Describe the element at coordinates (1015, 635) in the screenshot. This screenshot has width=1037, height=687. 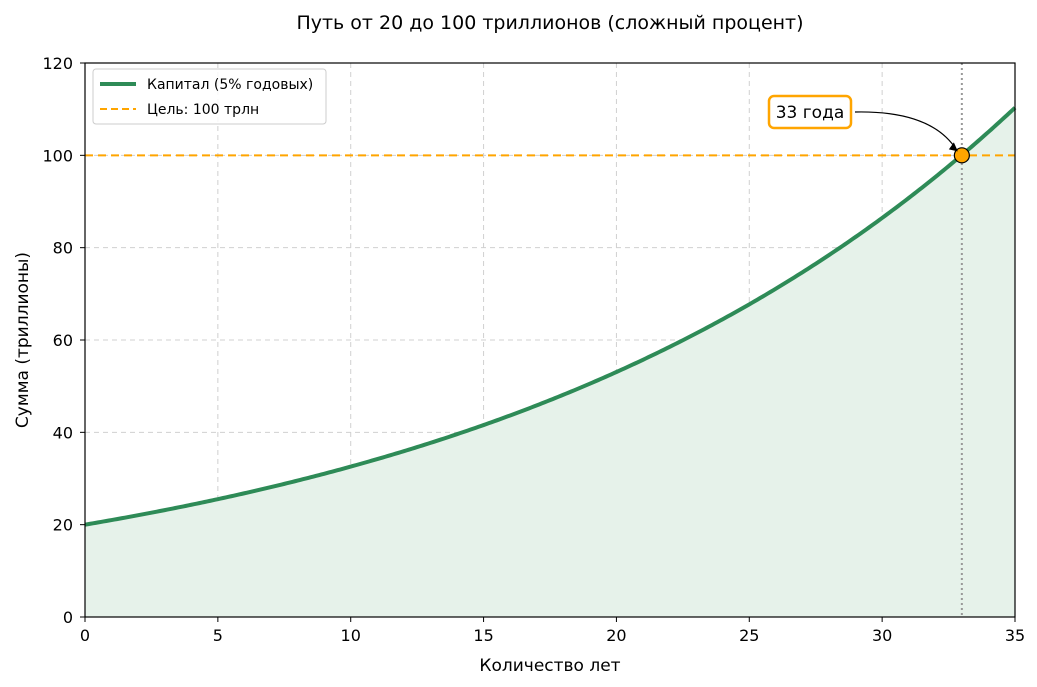
I see `x-tick-label: 35` at that location.